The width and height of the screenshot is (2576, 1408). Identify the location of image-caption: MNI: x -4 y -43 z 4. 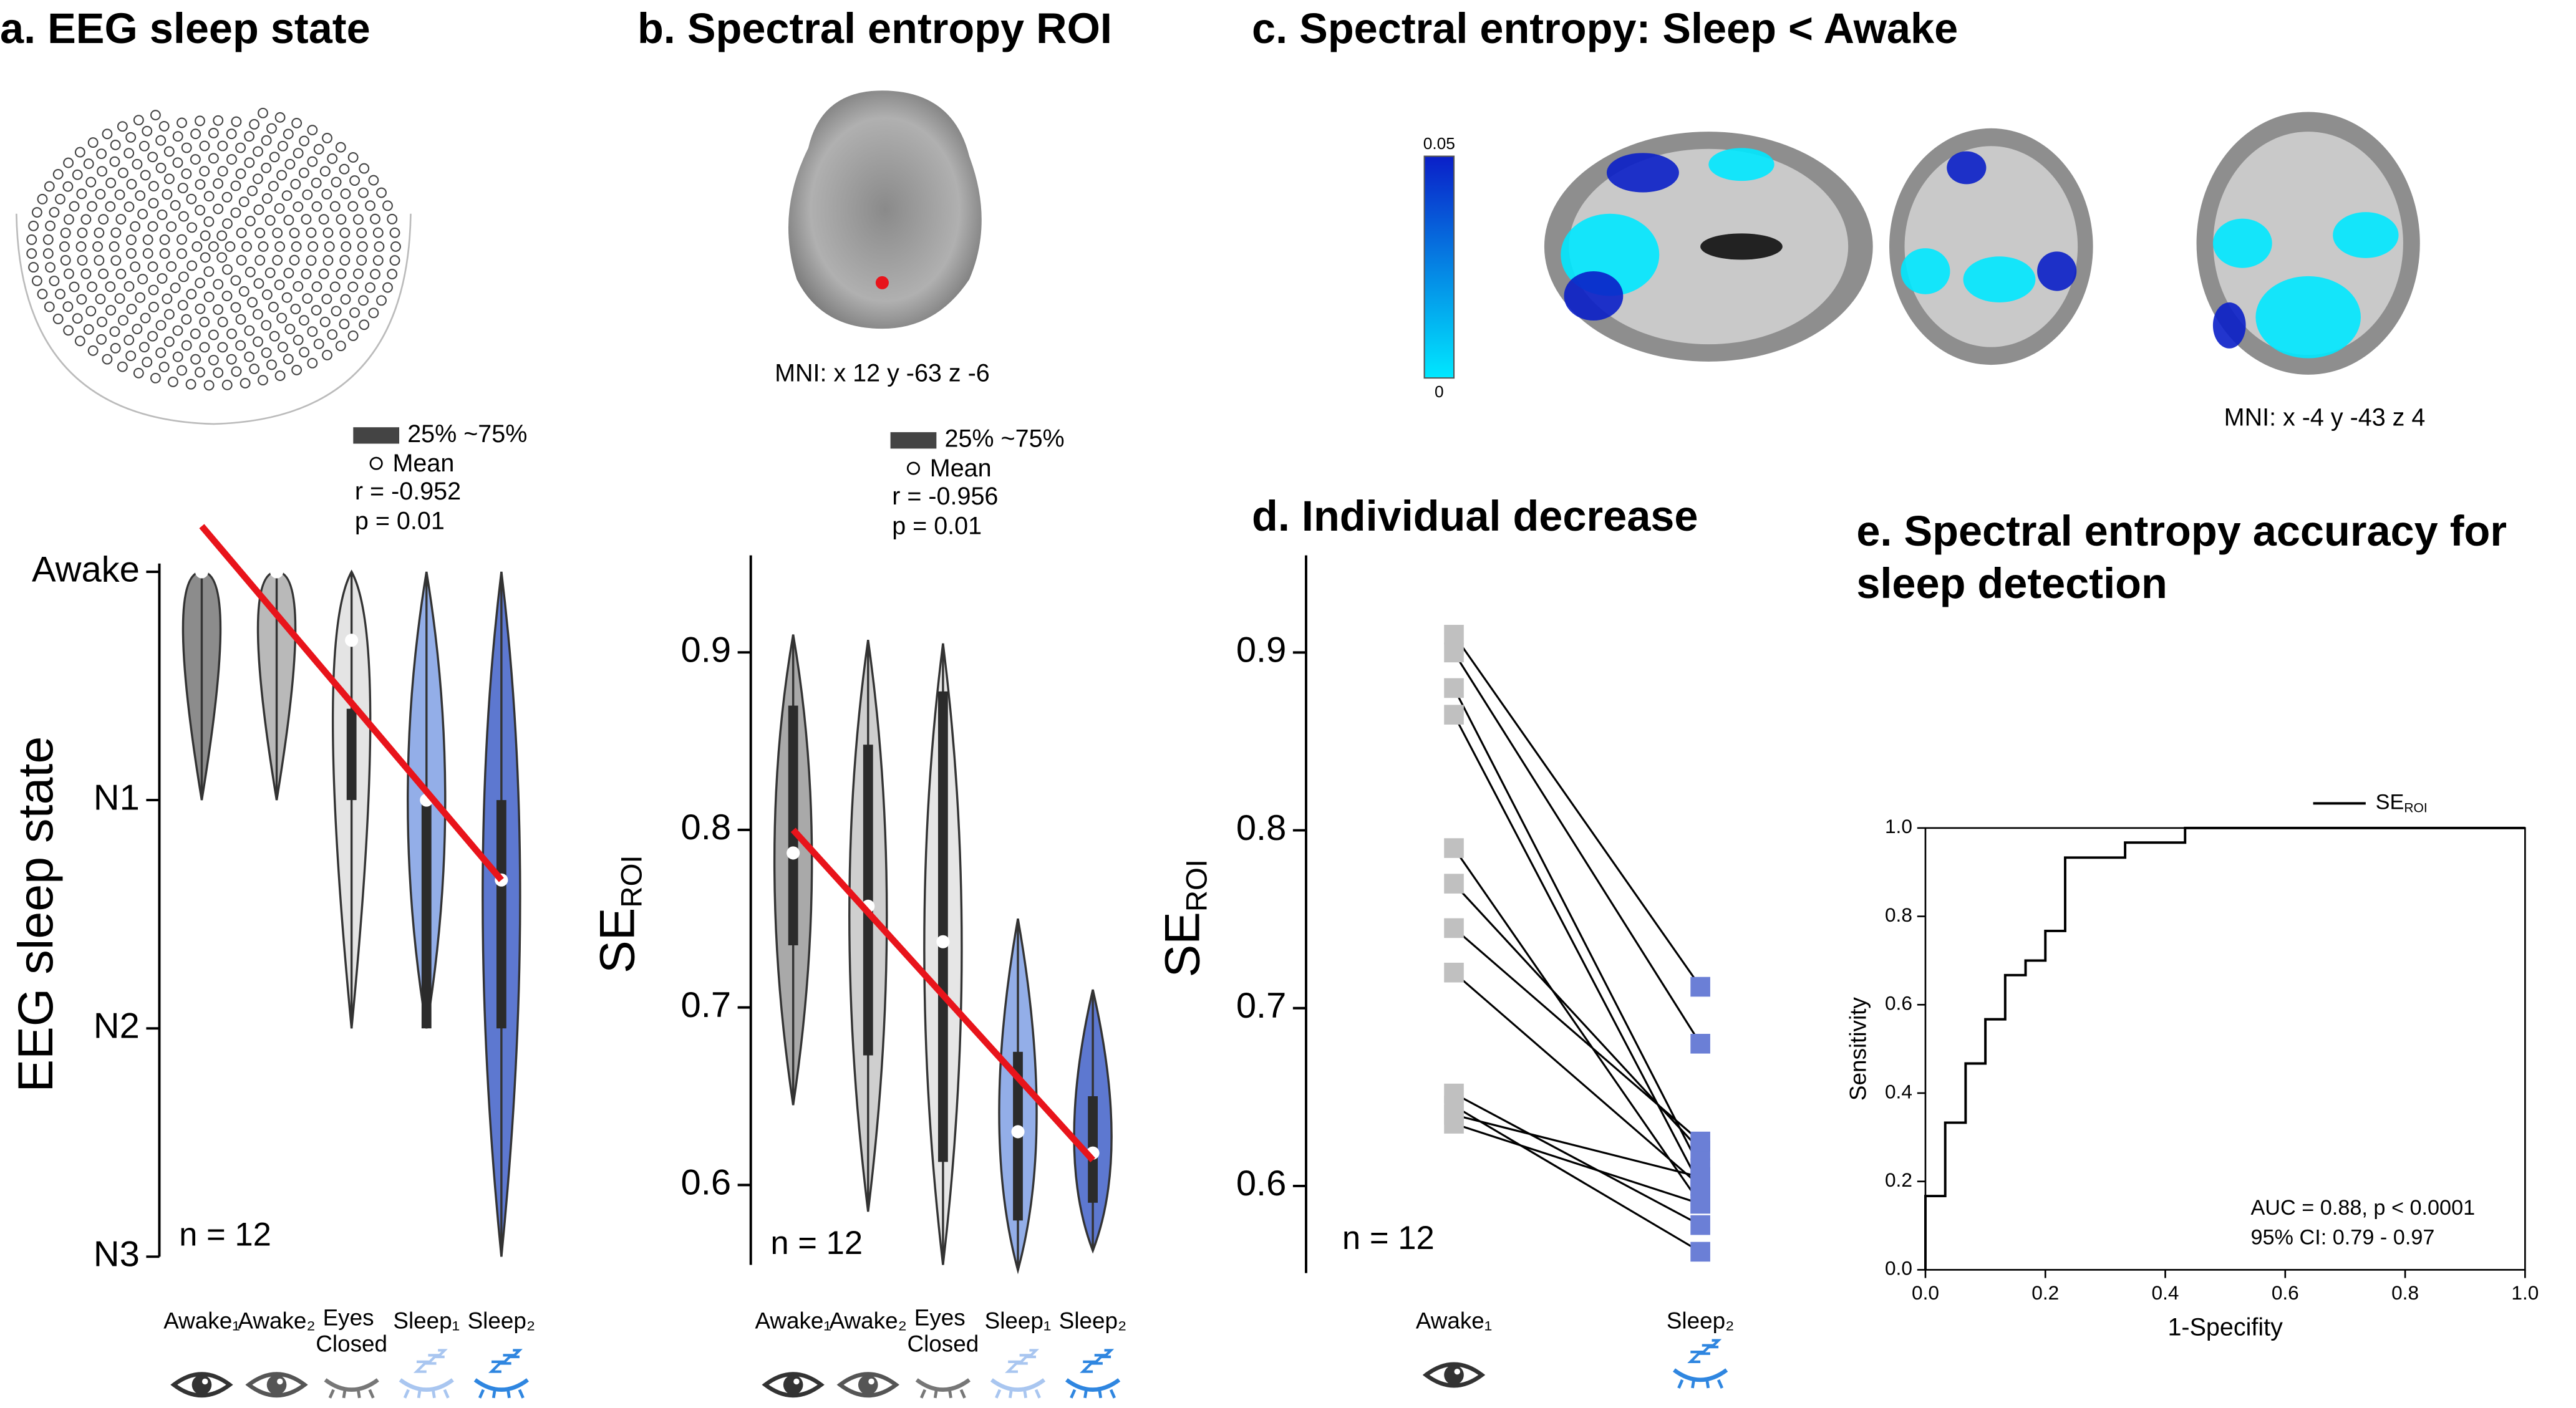
(2325, 417).